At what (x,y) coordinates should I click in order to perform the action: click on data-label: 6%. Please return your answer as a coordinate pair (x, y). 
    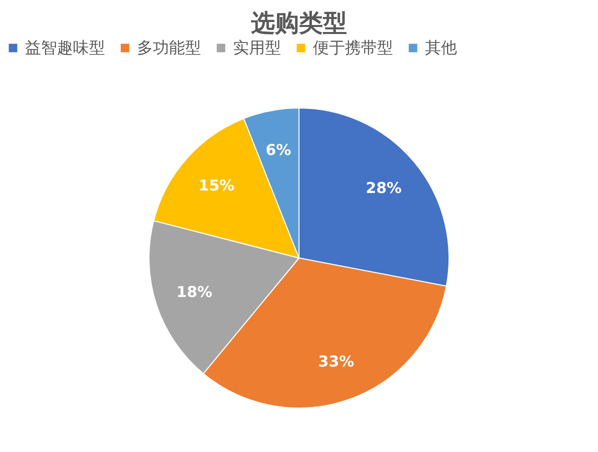
    Looking at the image, I should click on (279, 149).